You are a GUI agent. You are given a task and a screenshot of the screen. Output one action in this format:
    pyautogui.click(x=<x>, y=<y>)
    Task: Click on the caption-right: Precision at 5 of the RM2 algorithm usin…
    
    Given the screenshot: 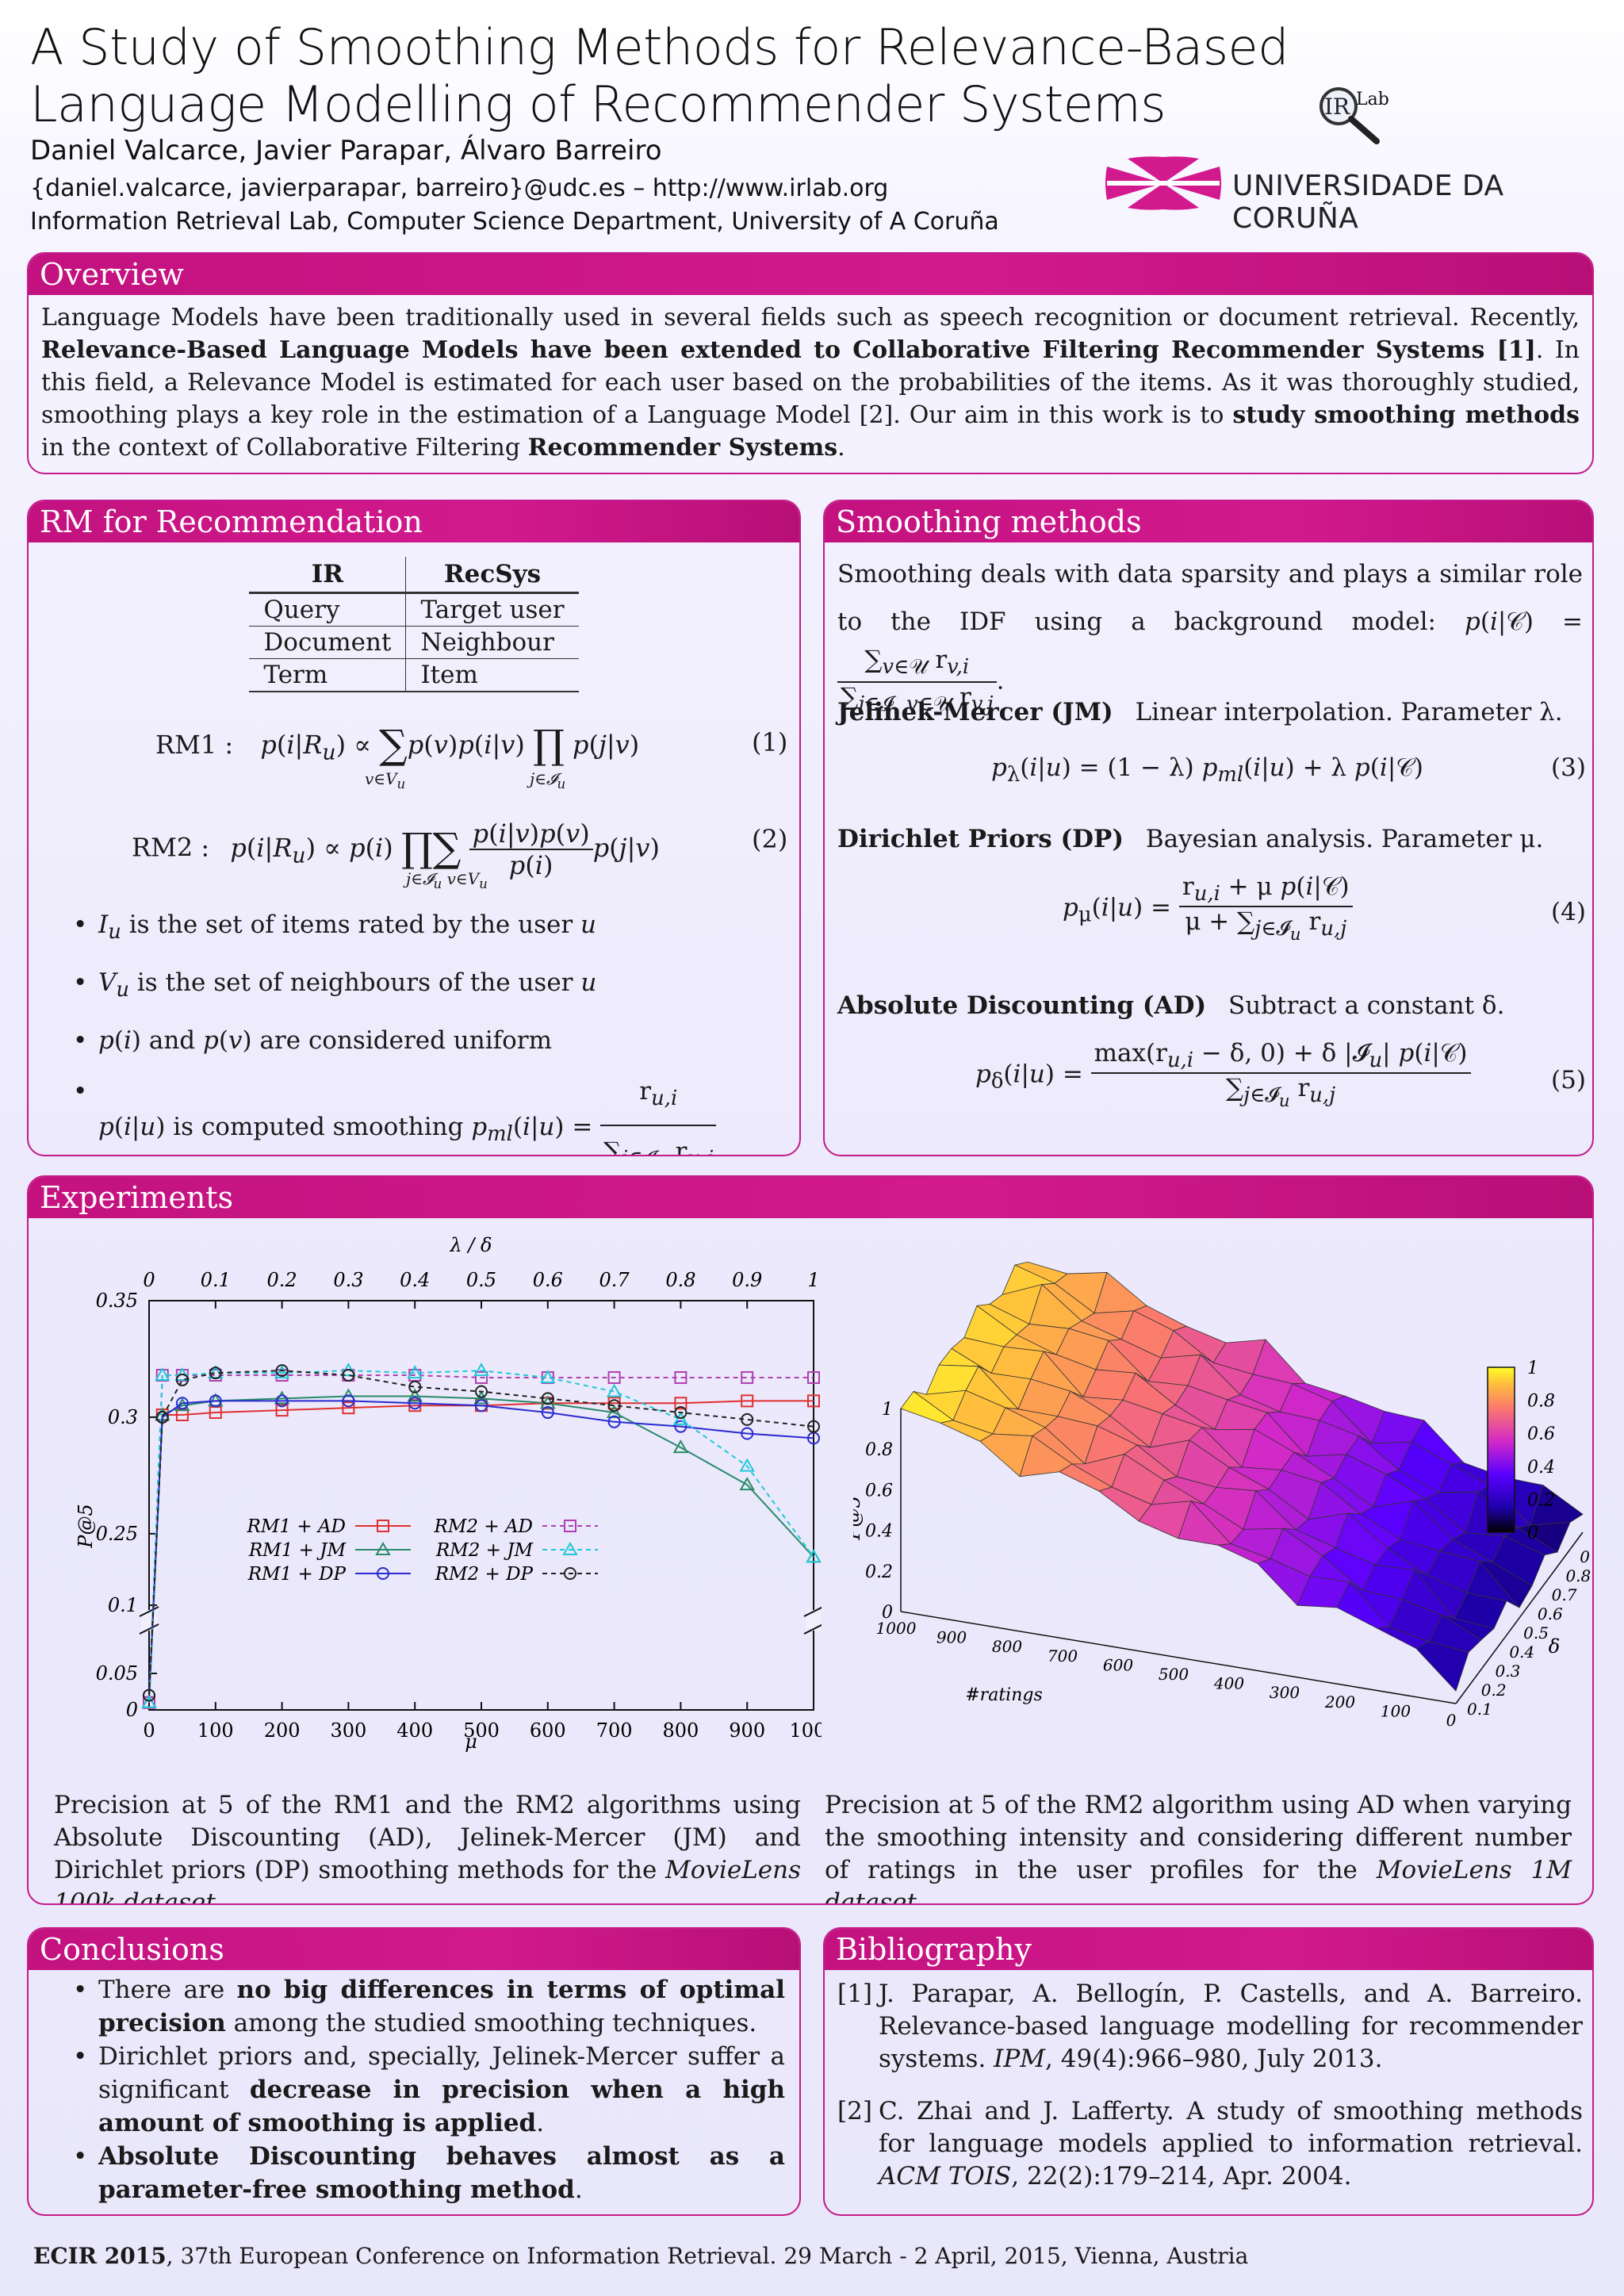 What is the action you would take?
    pyautogui.click(x=1198, y=1846)
    